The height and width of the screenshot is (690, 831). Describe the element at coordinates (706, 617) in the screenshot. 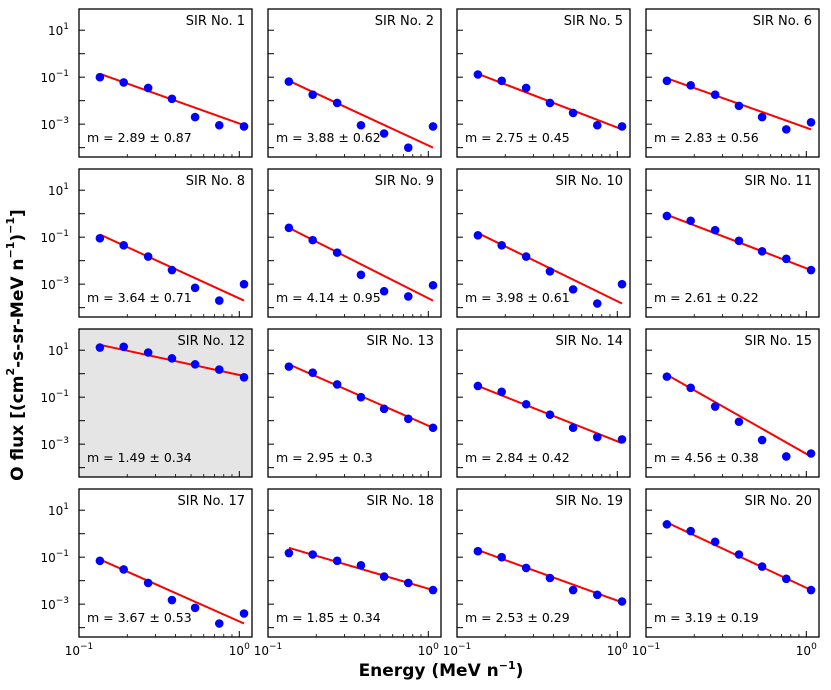

I see `fit-slope-label: m = 3.19 ± 0.19` at that location.